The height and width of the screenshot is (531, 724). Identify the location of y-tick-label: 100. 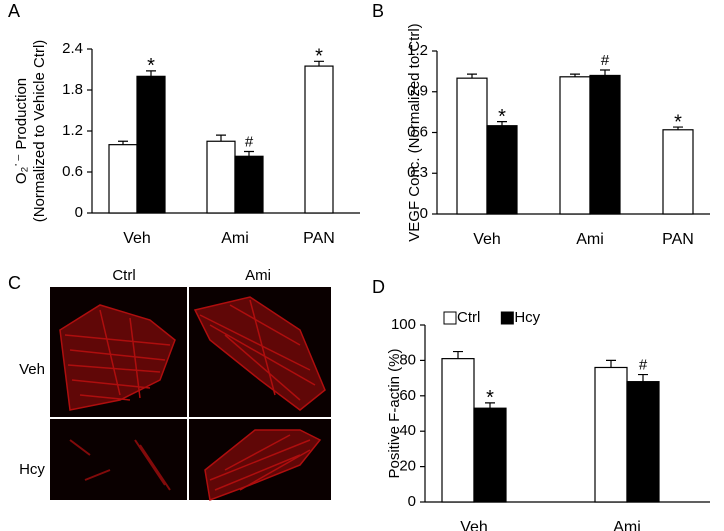
(403, 324).